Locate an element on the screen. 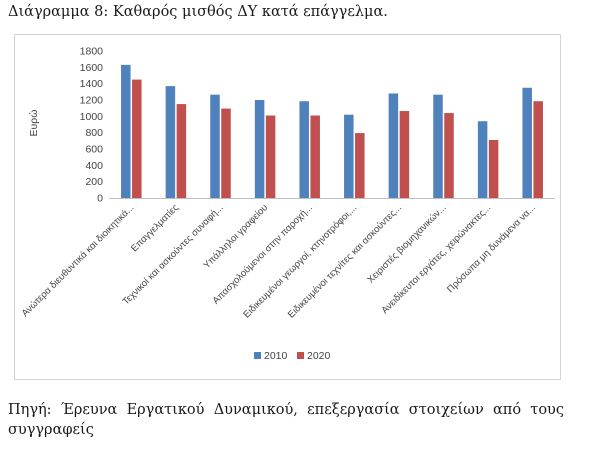 This screenshot has width=590, height=450. y-tick-label: 800 is located at coordinates (94, 133).